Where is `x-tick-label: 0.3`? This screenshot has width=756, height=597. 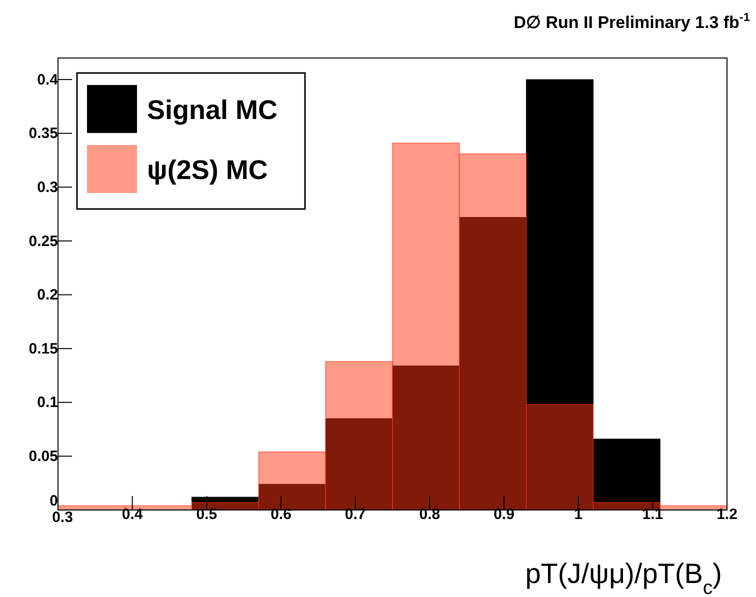 x-tick-label: 0.3 is located at coordinates (62, 517).